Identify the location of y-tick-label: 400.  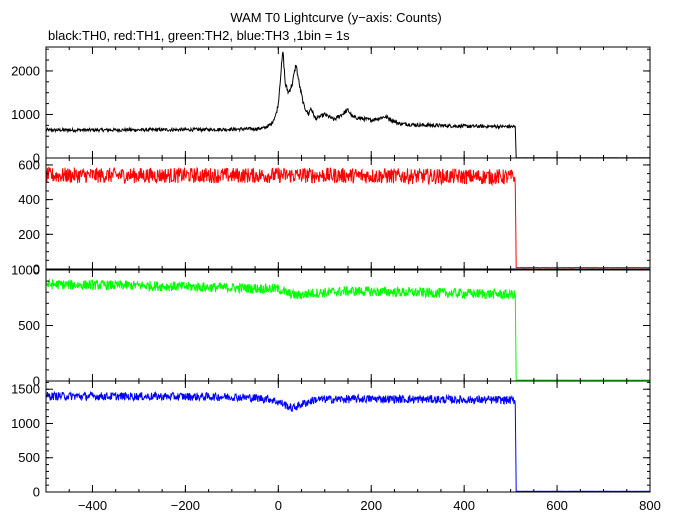
(29, 199).